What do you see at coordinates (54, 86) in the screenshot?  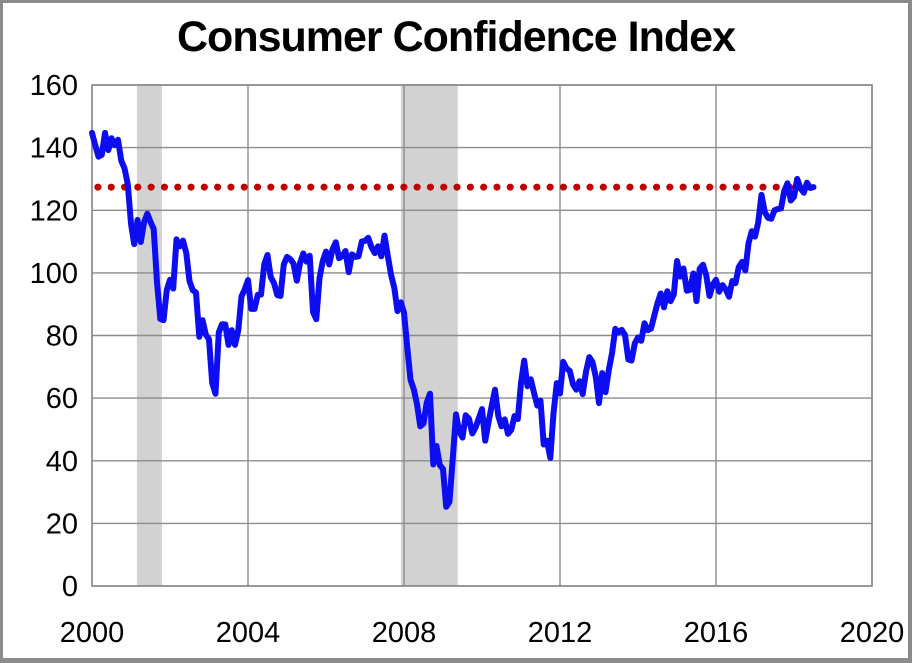 I see `y-tick-label: 160` at bounding box center [54, 86].